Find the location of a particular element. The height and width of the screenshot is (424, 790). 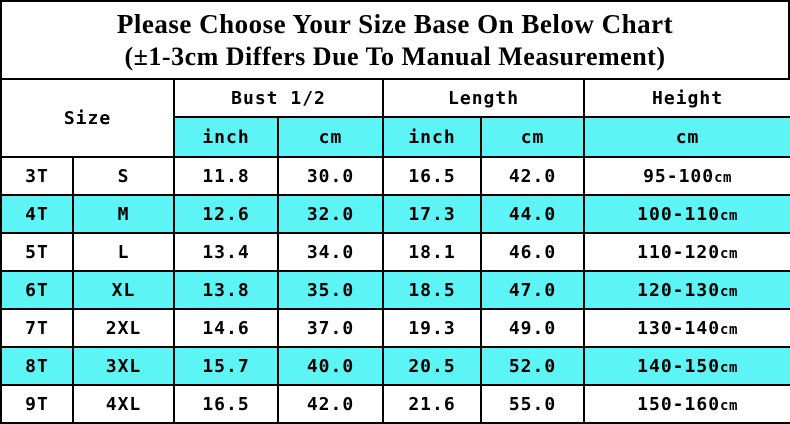

cell-age: 4T is located at coordinates (37, 214).